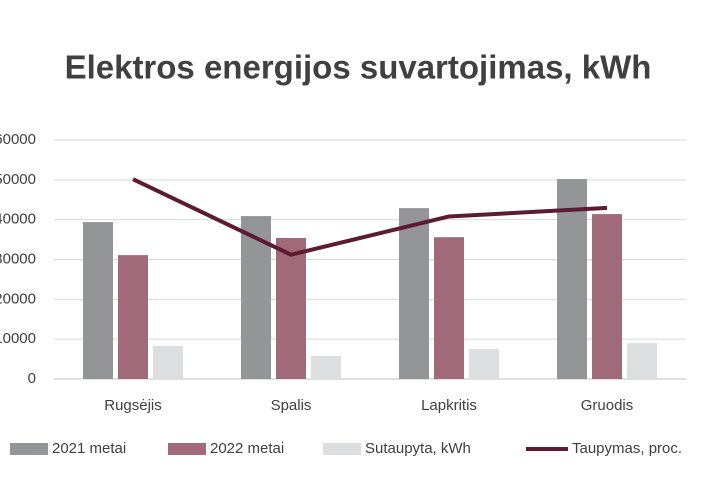  Describe the element at coordinates (627, 448) in the screenshot. I see `legend-label: Taupymas, proc.` at that location.